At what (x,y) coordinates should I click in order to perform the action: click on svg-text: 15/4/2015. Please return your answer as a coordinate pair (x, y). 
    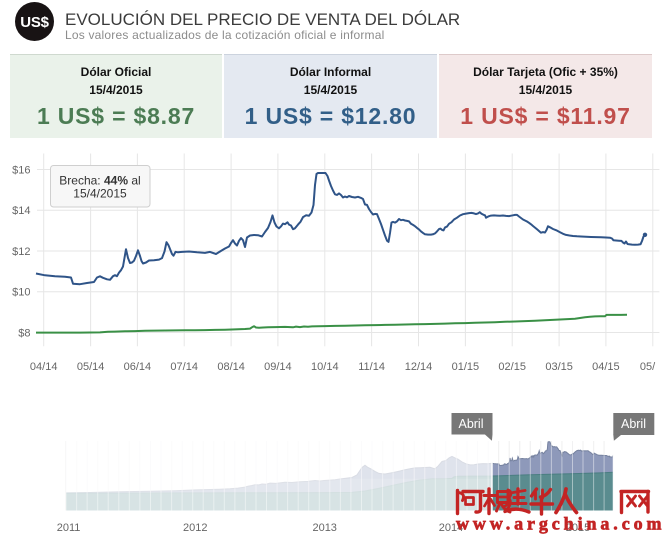
    Looking at the image, I should click on (100, 194).